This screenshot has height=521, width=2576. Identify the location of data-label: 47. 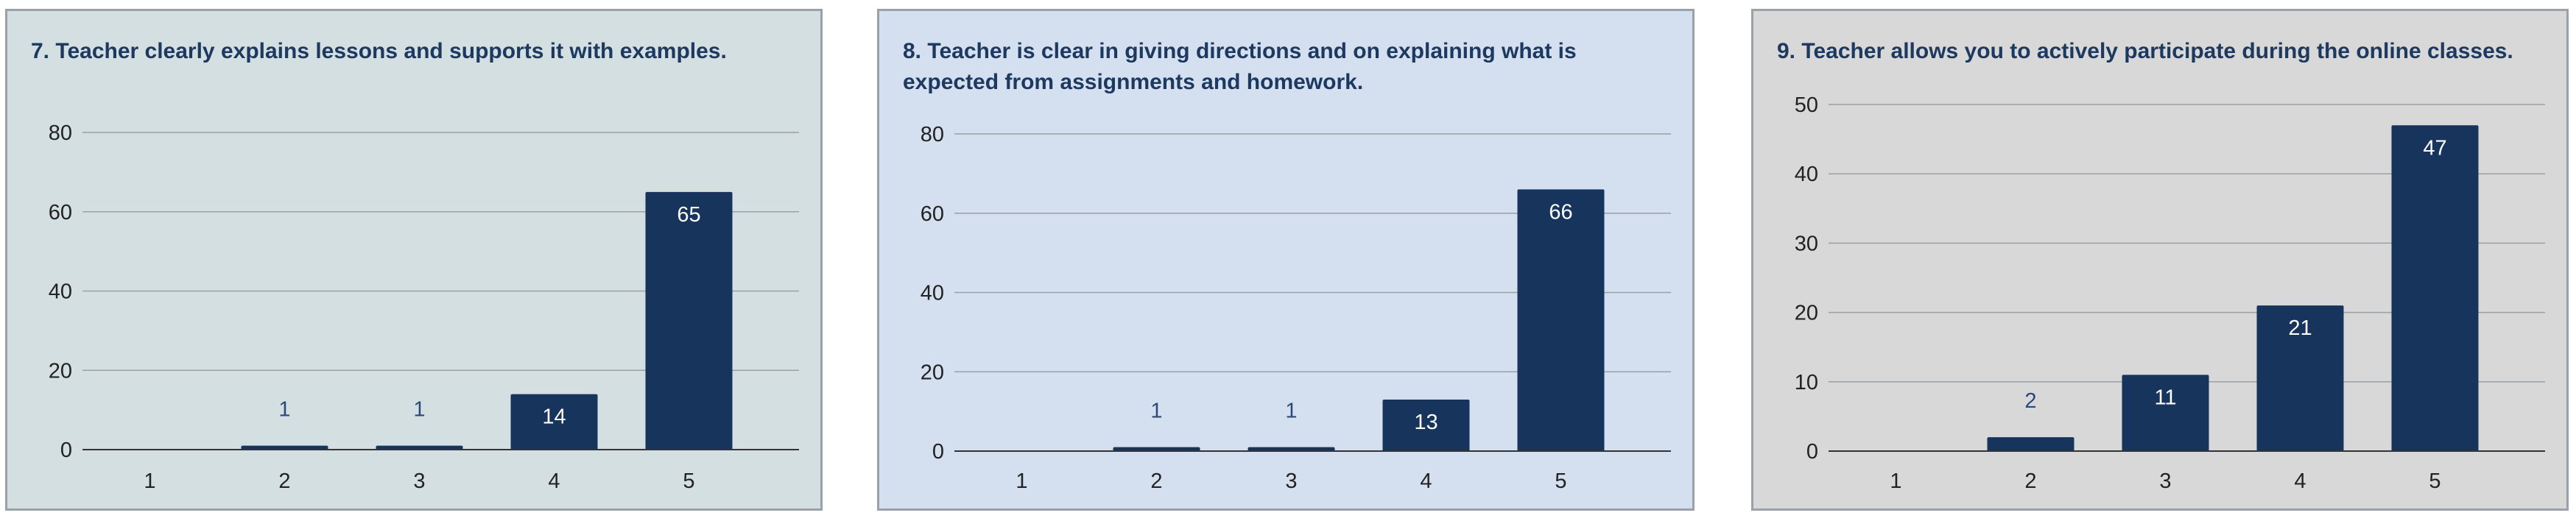
(2434, 148).